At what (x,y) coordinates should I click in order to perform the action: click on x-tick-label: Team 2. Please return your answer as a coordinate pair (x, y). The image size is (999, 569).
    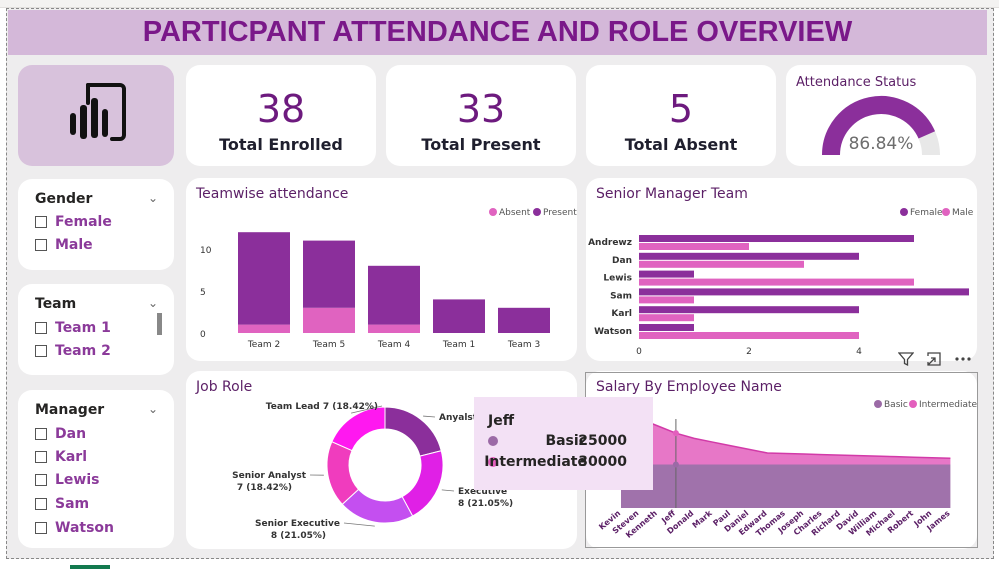
    Looking at the image, I should click on (263, 345).